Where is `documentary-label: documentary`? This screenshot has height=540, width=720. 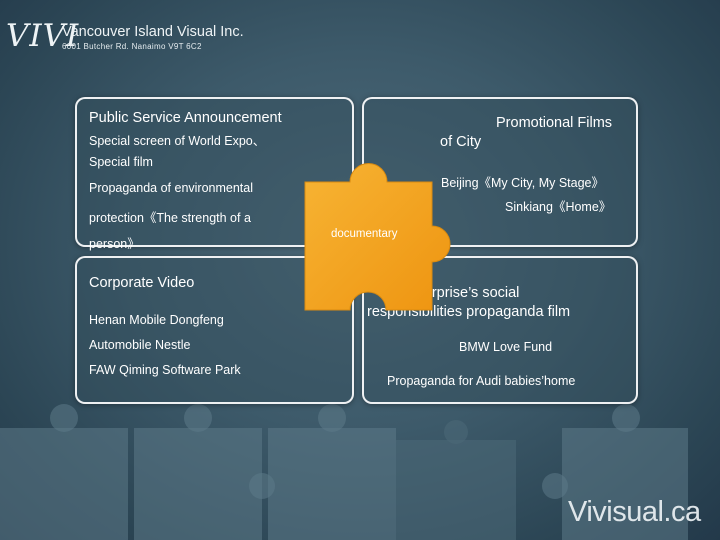
documentary-label: documentary is located at coordinates (364, 234).